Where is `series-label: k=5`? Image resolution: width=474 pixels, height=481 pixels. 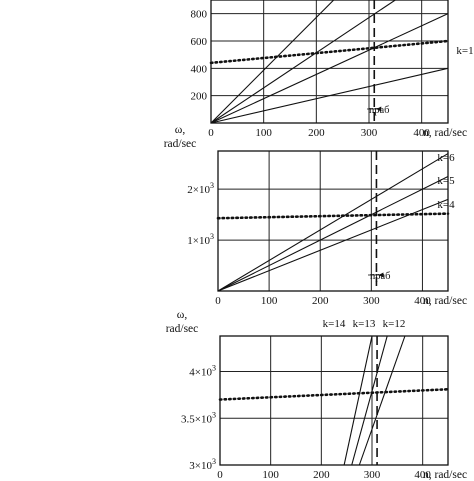
series-label: k=5 is located at coordinates (446, 181).